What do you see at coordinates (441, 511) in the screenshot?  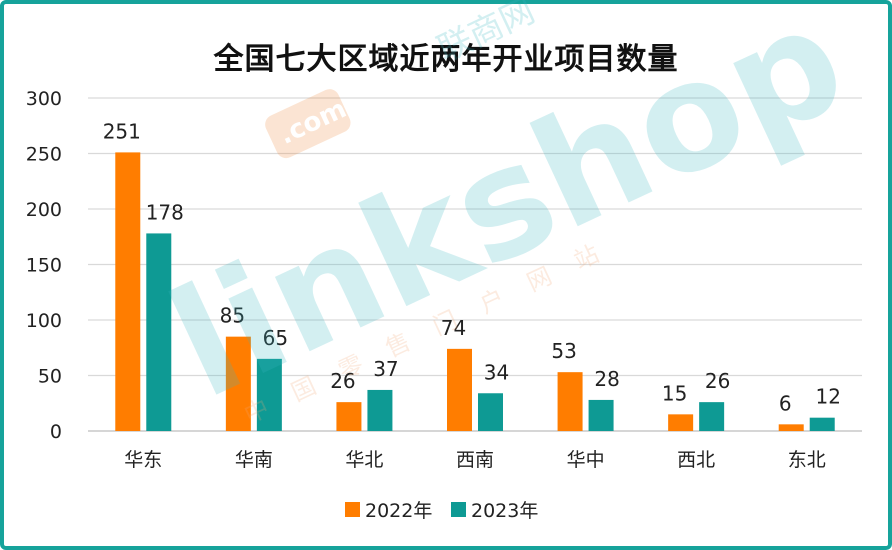 I see `legend: 2022年 2023年` at bounding box center [441, 511].